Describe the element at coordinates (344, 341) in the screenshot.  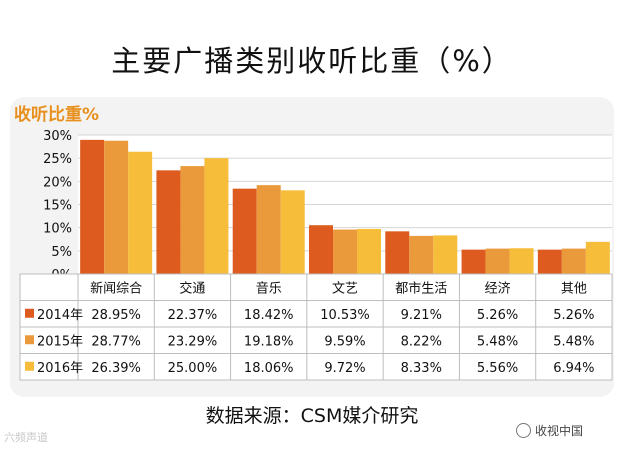
I see `data-label: 9.59%` at that location.